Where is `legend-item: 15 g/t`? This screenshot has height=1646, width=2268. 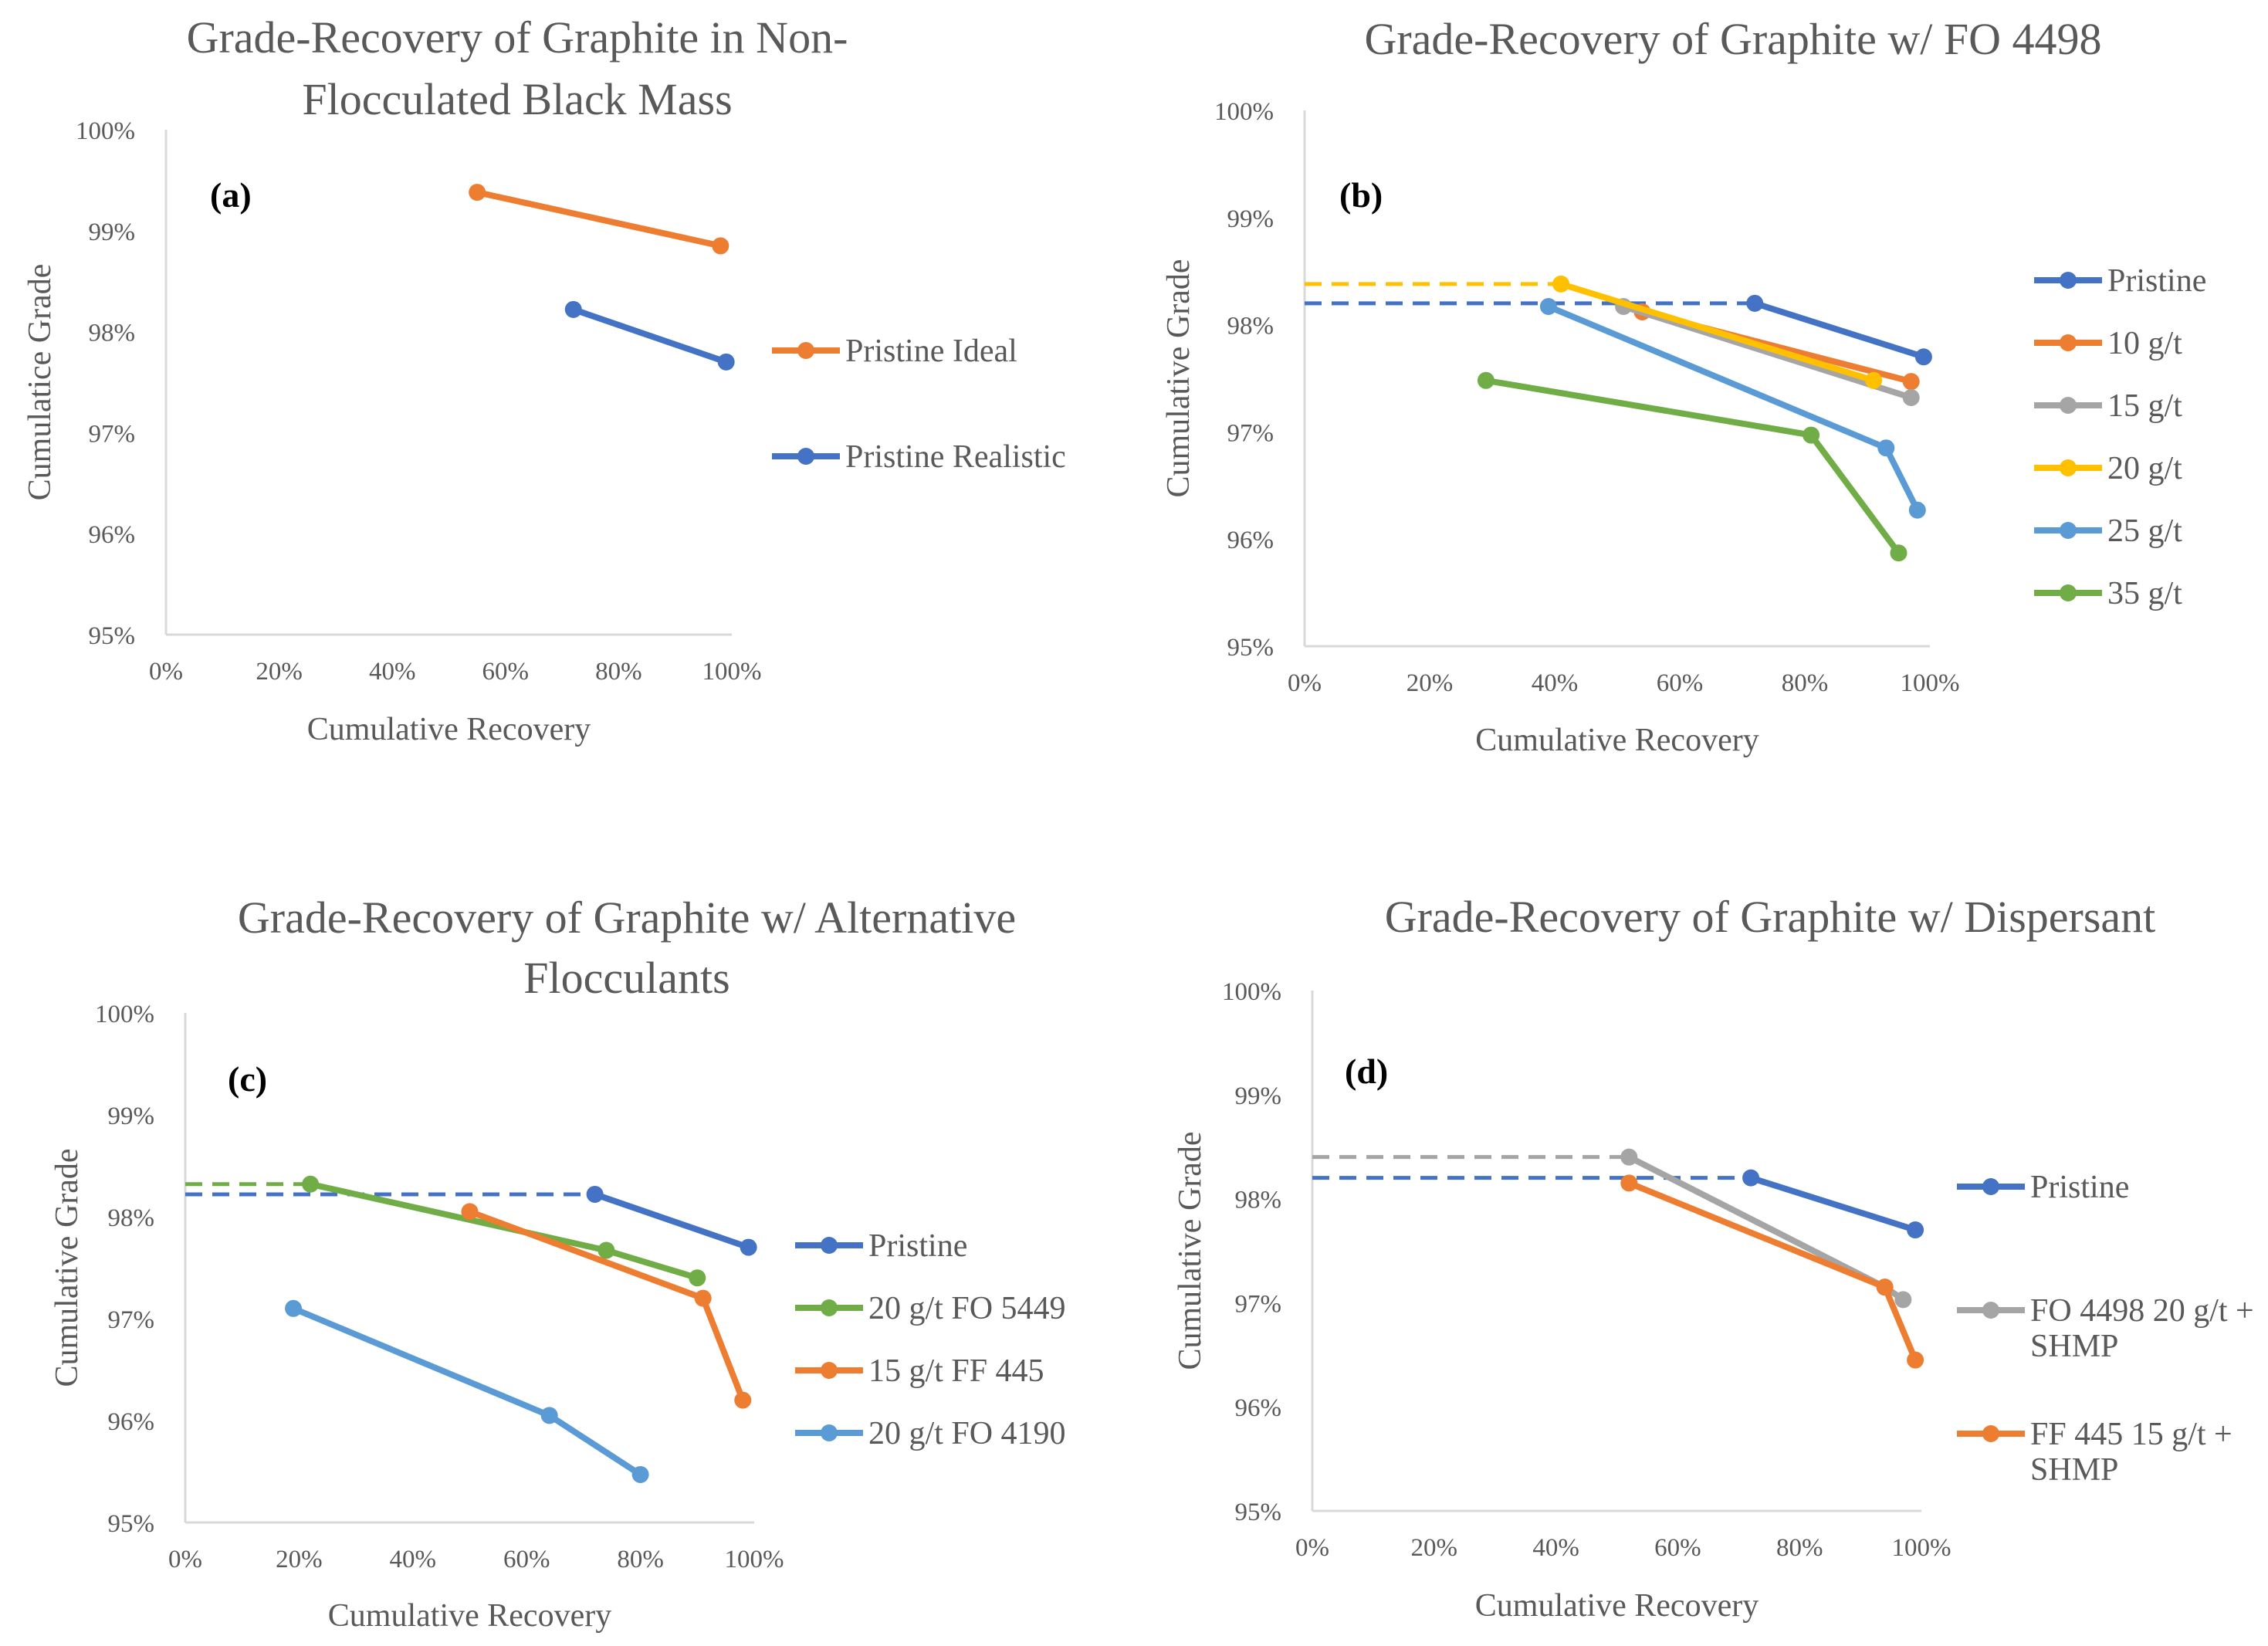 legend-item: 15 g/t is located at coordinates (2108, 406).